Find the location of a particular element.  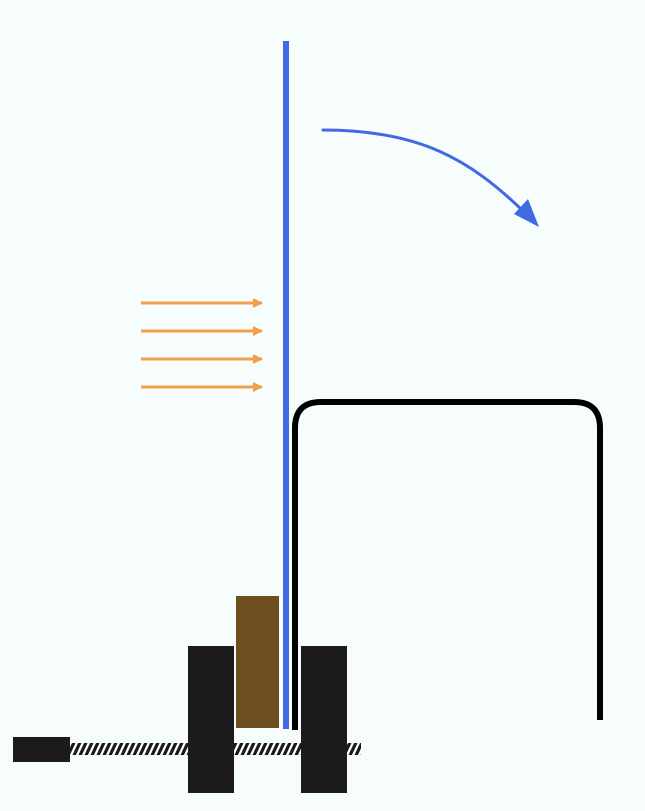

wood-block is located at coordinates (257, 662).